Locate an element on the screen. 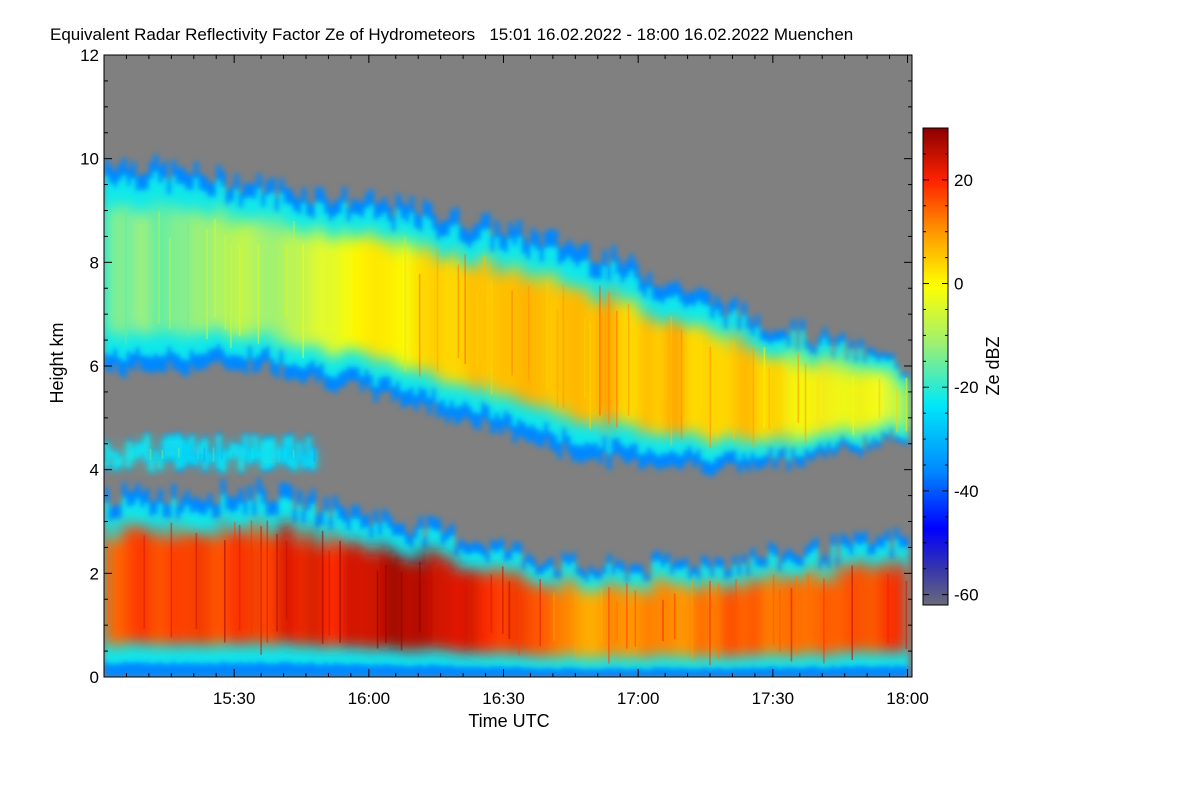 Image resolution: width=1200 pixels, height=800 pixels. x-tick-label: 17:00 is located at coordinates (638, 698).